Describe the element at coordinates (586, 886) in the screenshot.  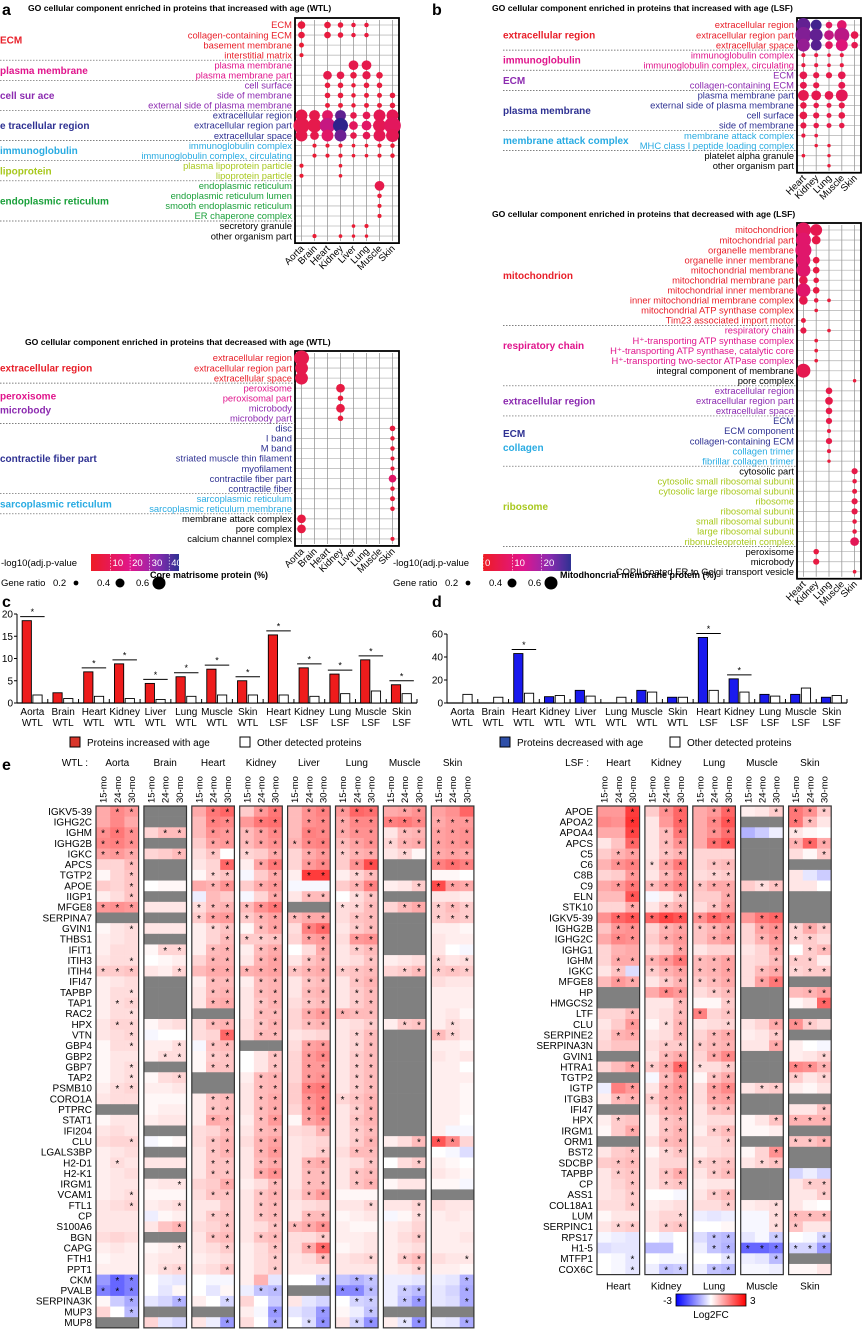
I see `gene-label: C9` at that location.